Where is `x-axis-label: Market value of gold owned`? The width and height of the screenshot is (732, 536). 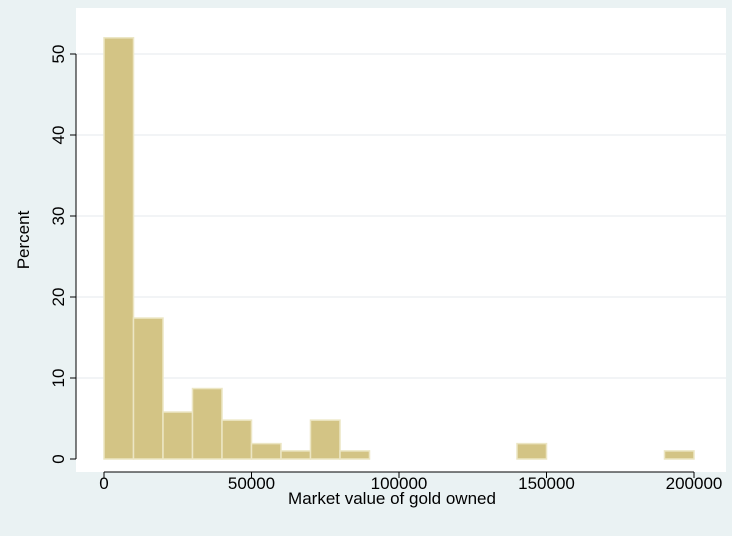 x-axis-label: Market value of gold owned is located at coordinates (392, 498).